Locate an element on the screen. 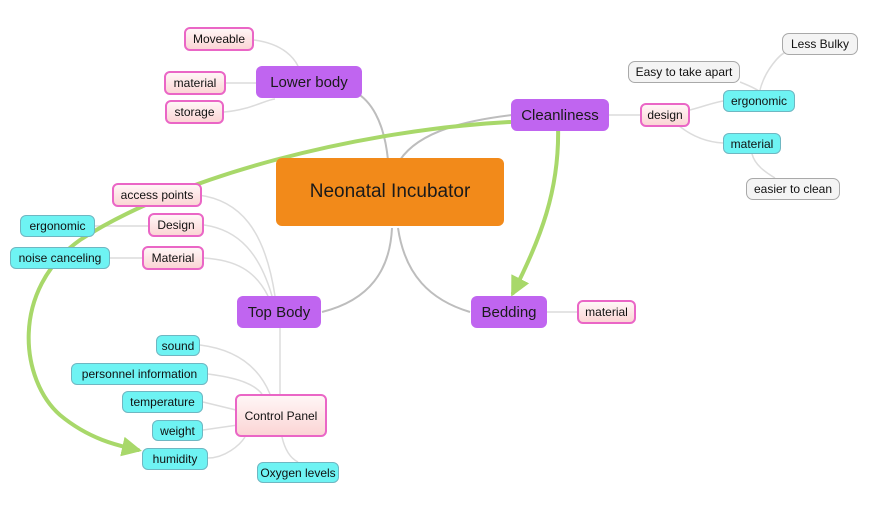 This screenshot has width=874, height=506. subtopic-temperature: temperature is located at coordinates (162, 402).